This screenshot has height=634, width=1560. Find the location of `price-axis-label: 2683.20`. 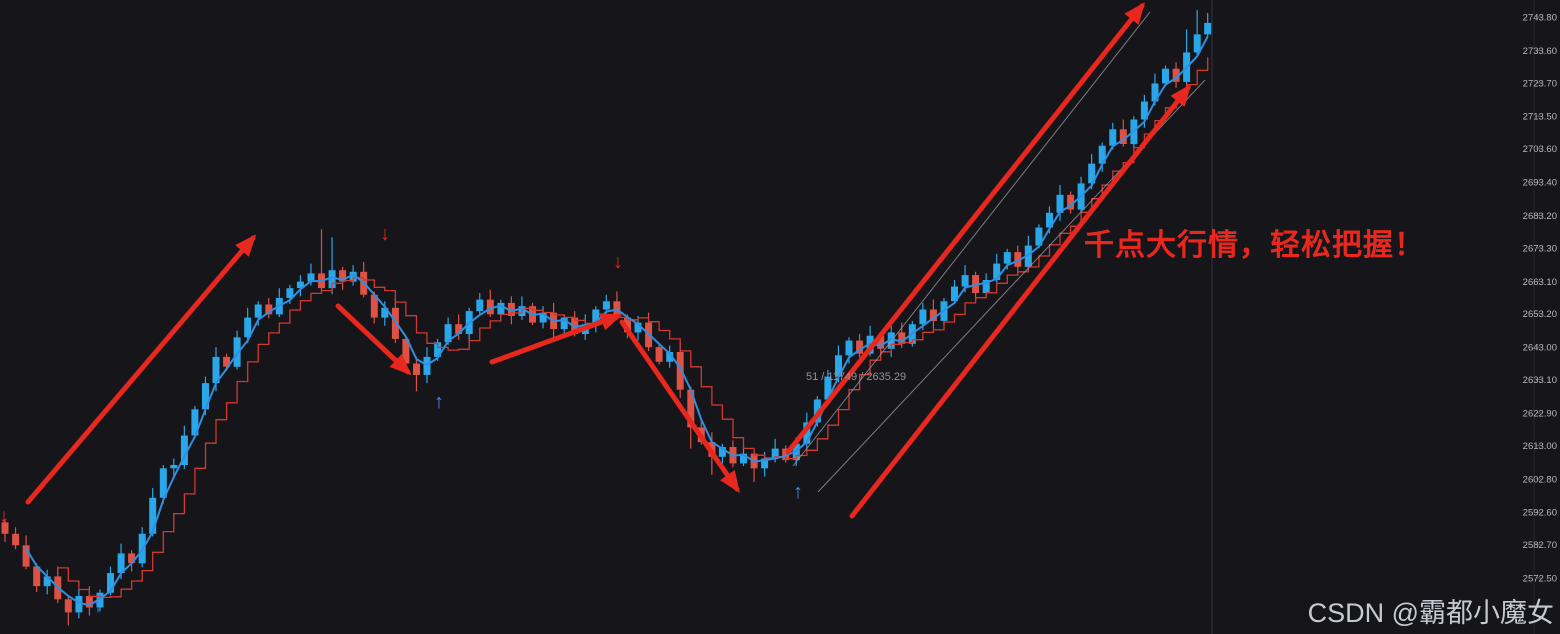

price-axis-label: 2683.20 is located at coordinates (1540, 216).